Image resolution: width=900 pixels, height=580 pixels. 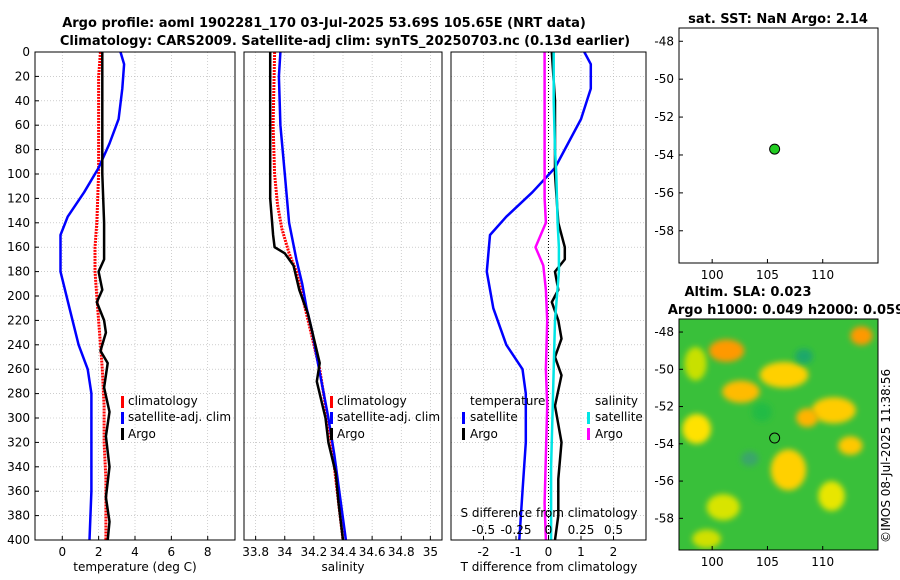 What do you see at coordinates (516, 552) in the screenshot?
I see `x-tick-label: -1` at bounding box center [516, 552].